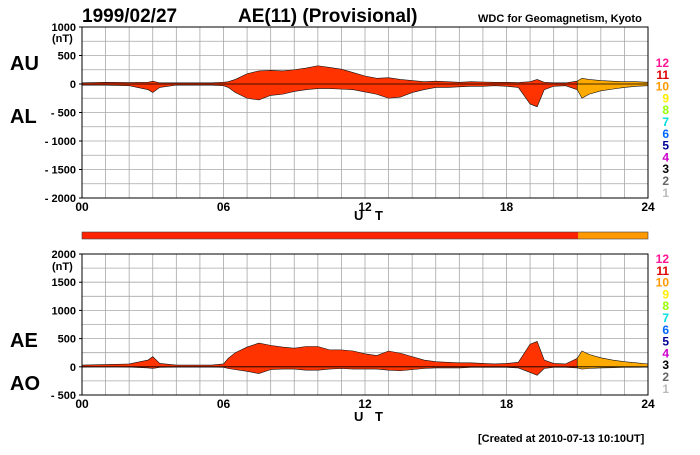 The width and height of the screenshot is (700, 455). I want to click on ae-ao-y-tick-label: - 500, so click(63, 396).